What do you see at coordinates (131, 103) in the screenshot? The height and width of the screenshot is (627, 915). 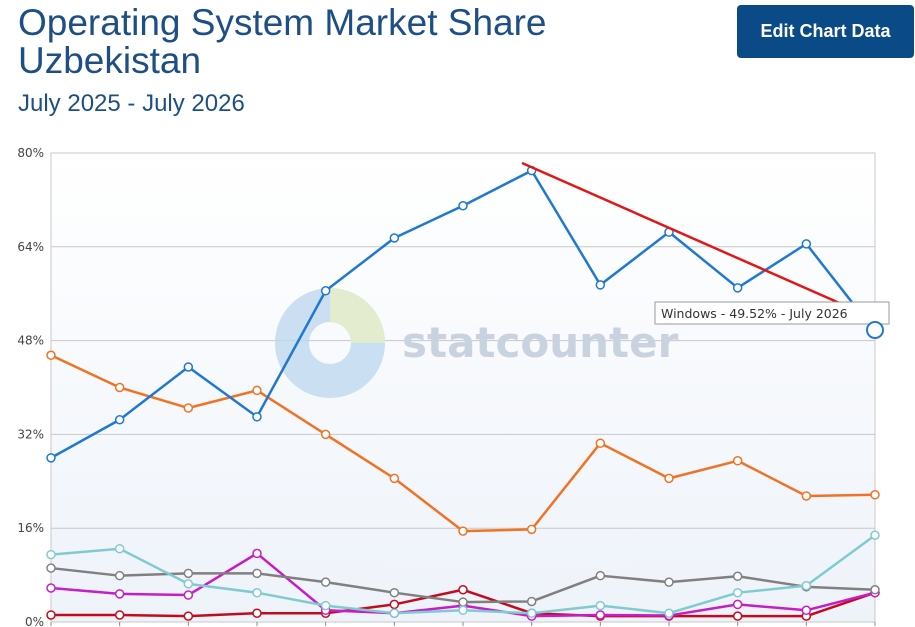 I see `chart-subtitle: July 2025 - July 2026` at bounding box center [131, 103].